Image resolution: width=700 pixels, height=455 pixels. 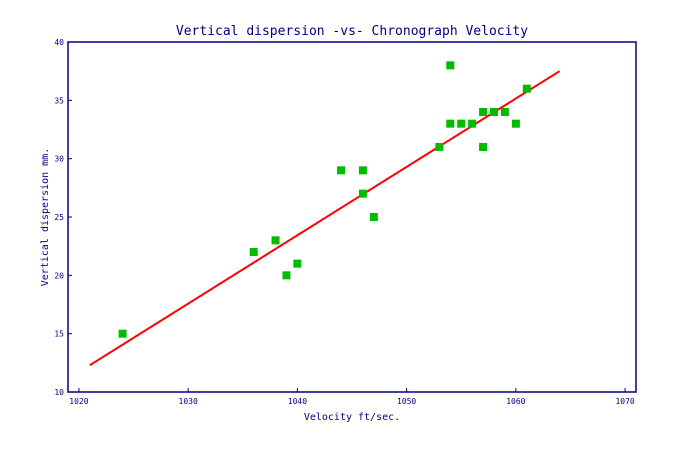 I want to click on y-tick-label: 15, so click(x=59, y=334).